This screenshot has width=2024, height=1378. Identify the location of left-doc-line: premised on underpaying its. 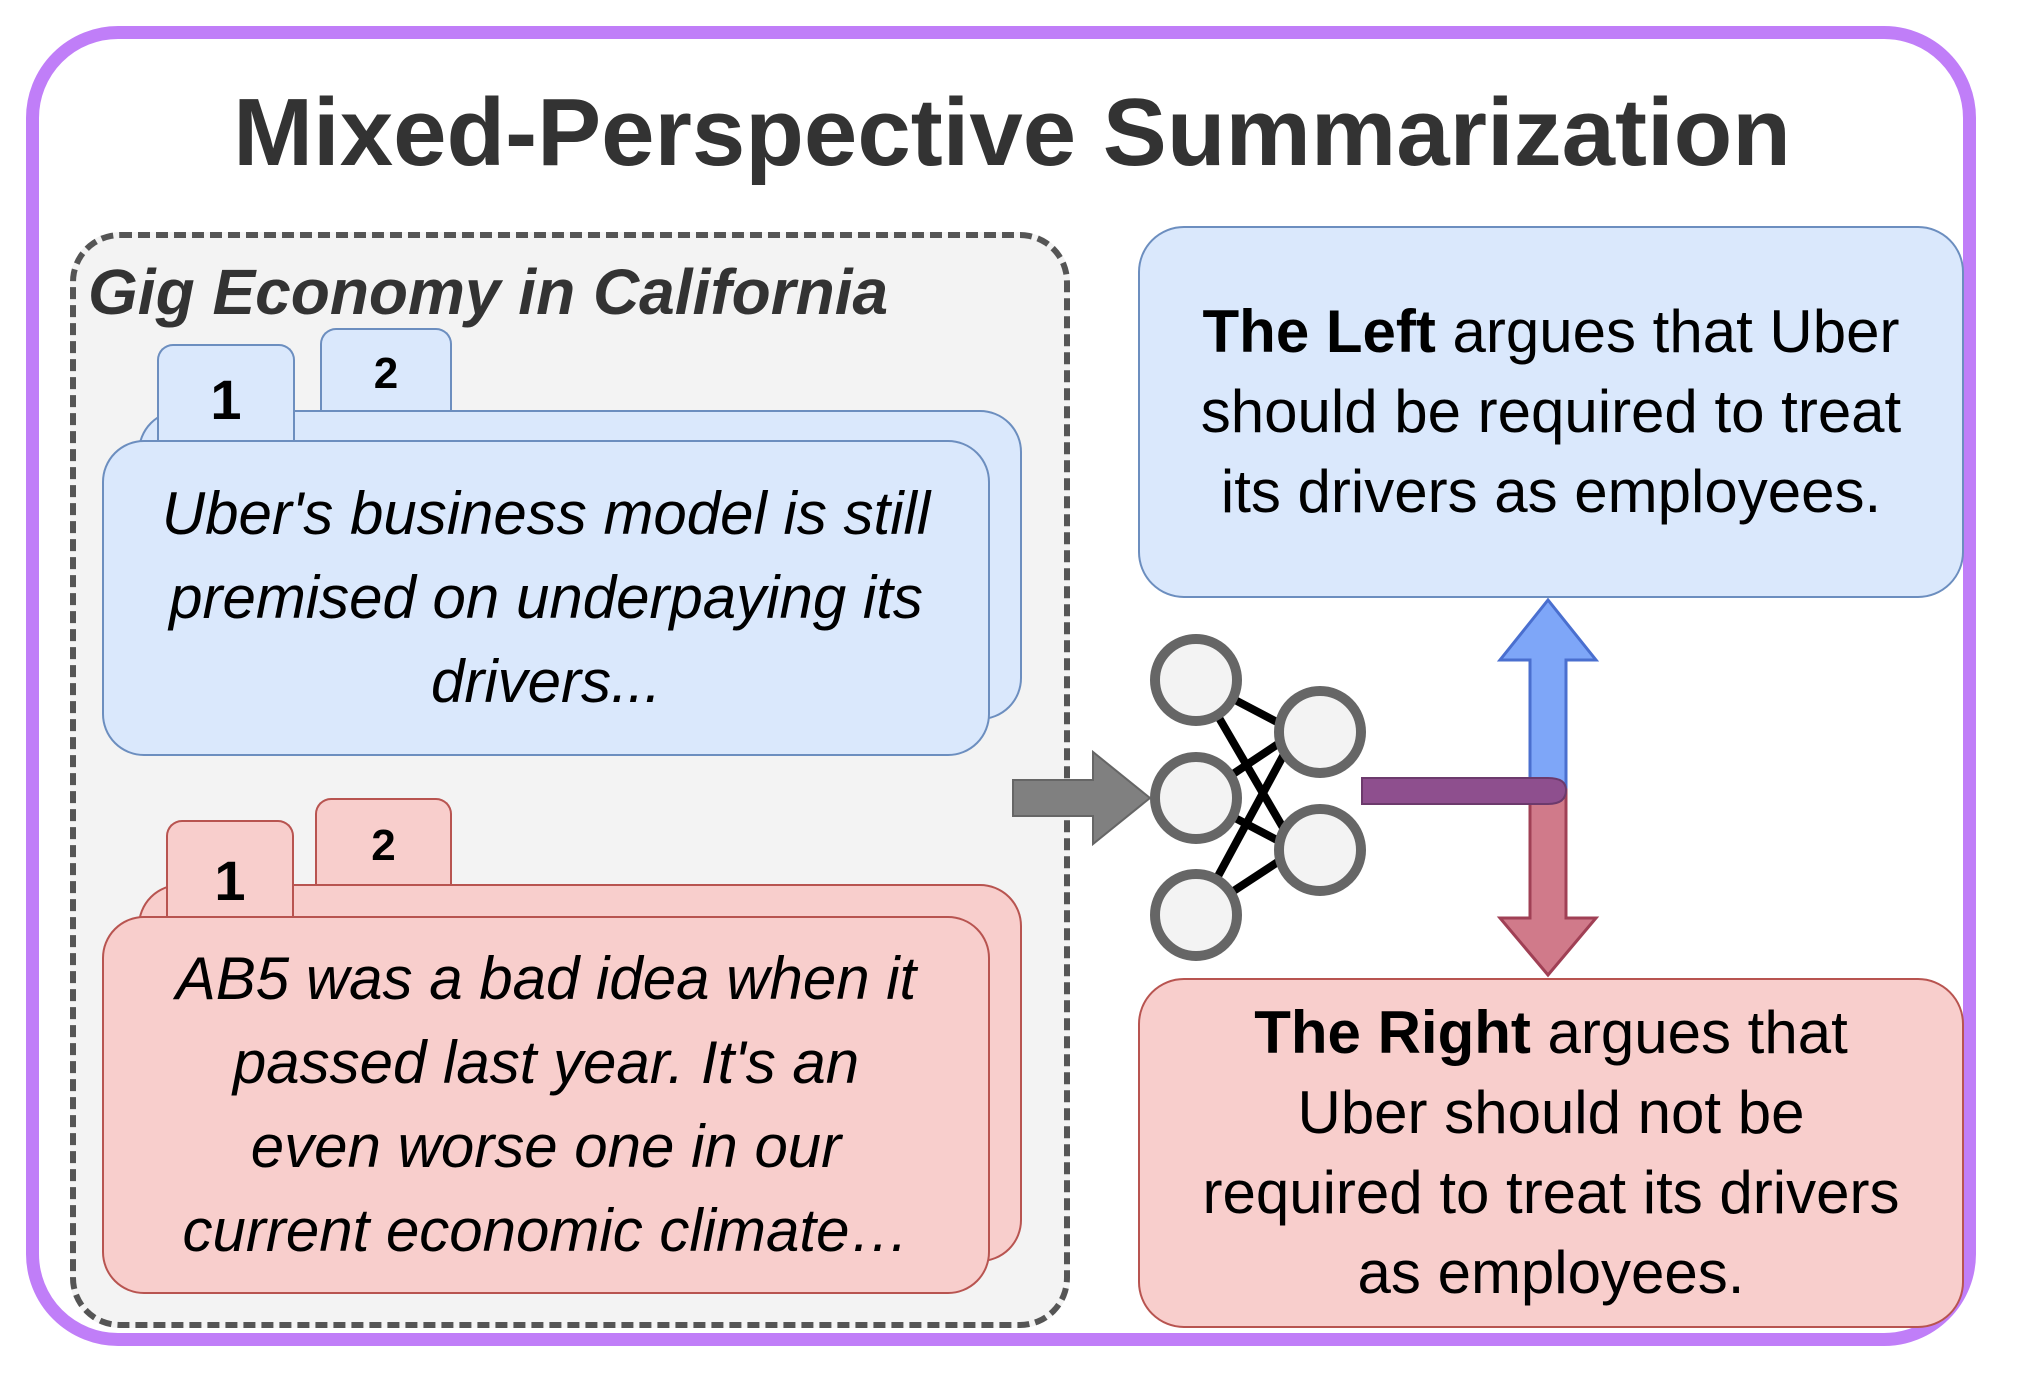
(546, 597).